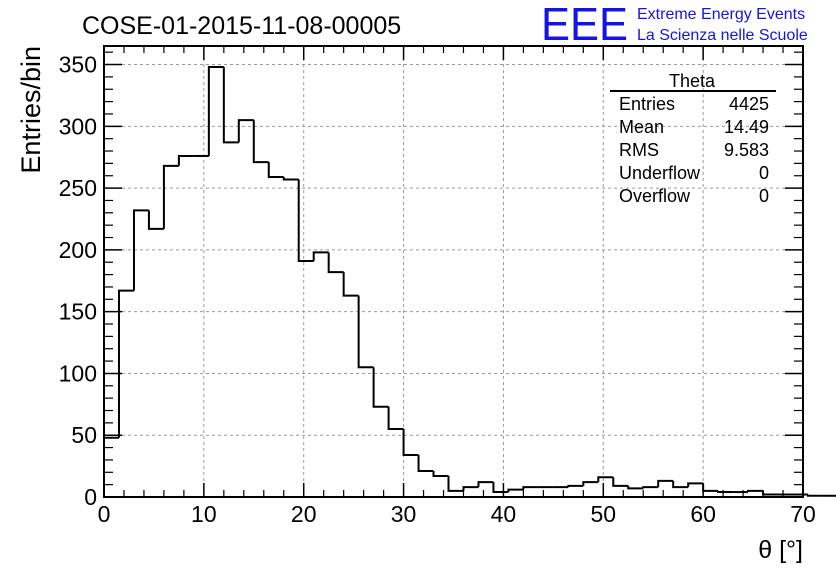  What do you see at coordinates (78, 312) in the screenshot?
I see `y-tick-label: 150` at bounding box center [78, 312].